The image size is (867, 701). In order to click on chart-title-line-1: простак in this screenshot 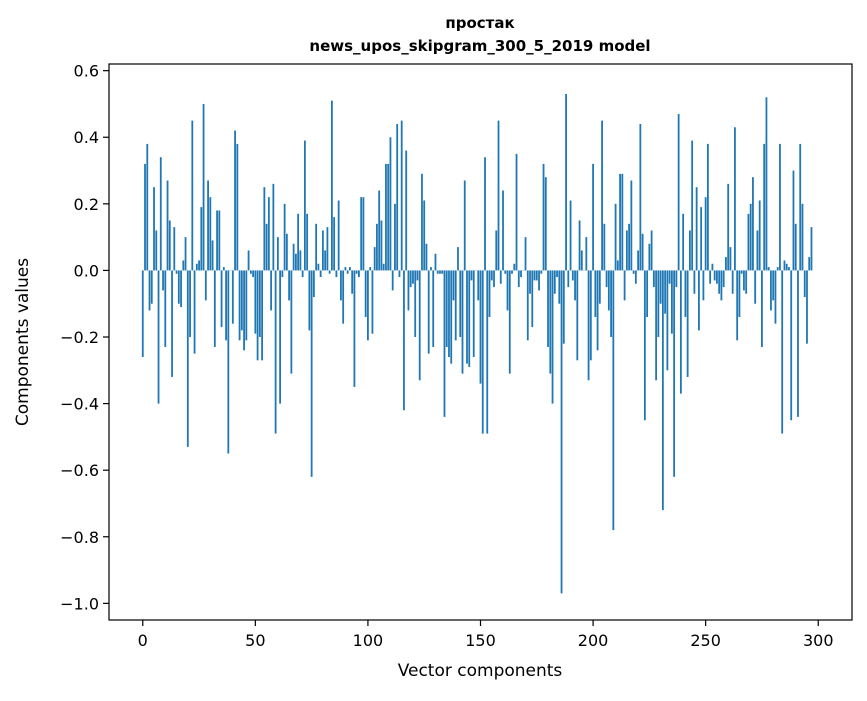, I will do `click(479, 23)`.